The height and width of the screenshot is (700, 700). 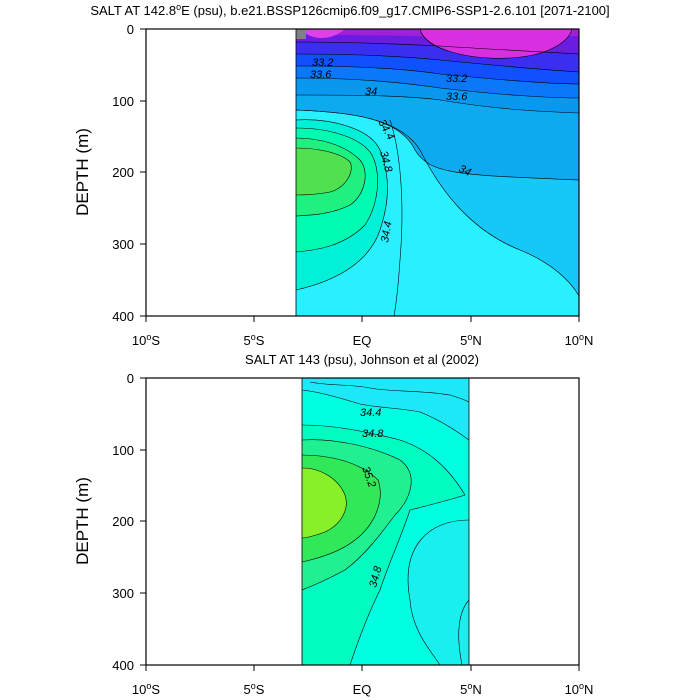 What do you see at coordinates (362, 359) in the screenshot?
I see `chart-bottom-title: SALT AT 143 (psu), Johnson et al (2002)` at bounding box center [362, 359].